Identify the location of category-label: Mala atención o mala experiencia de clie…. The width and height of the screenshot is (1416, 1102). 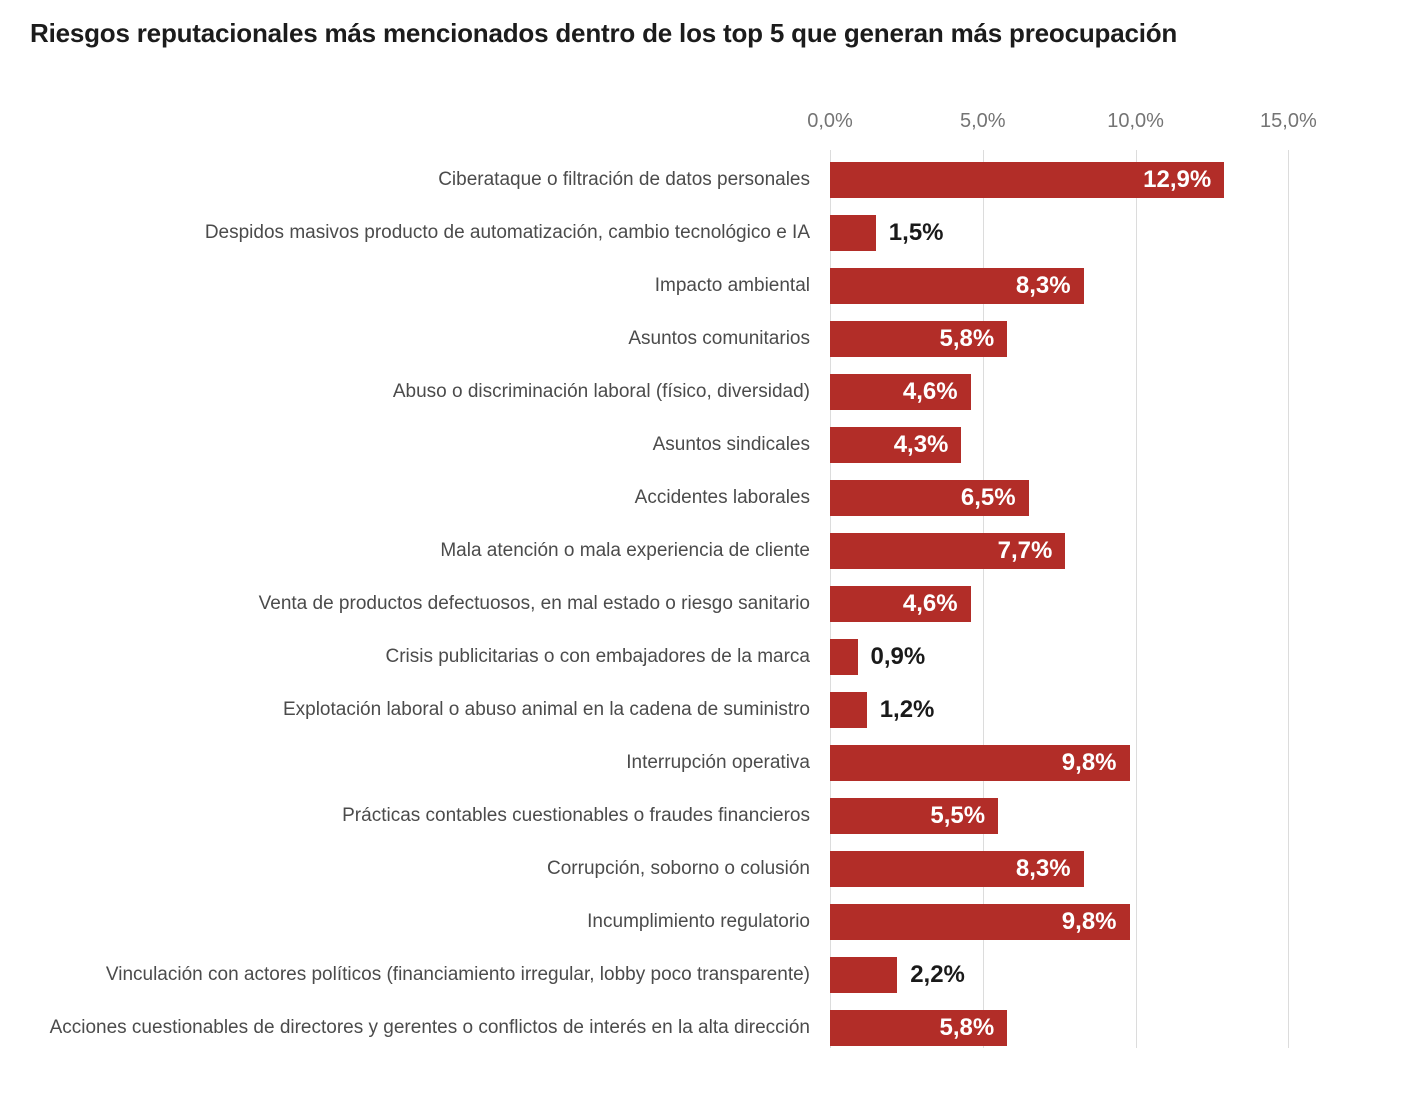
(625, 550).